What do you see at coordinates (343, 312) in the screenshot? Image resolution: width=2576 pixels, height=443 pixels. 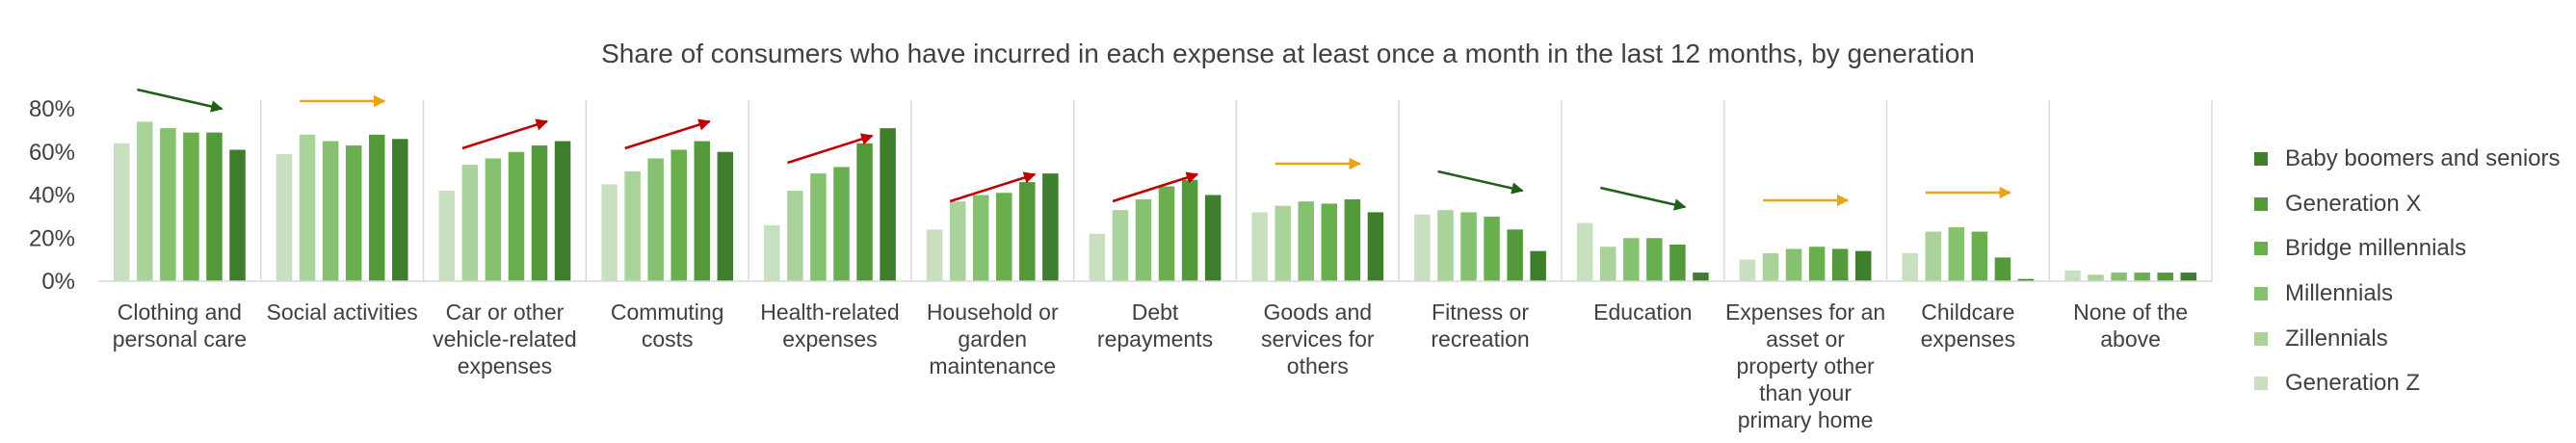 I see `x-tick-label-line: Social activities` at bounding box center [343, 312].